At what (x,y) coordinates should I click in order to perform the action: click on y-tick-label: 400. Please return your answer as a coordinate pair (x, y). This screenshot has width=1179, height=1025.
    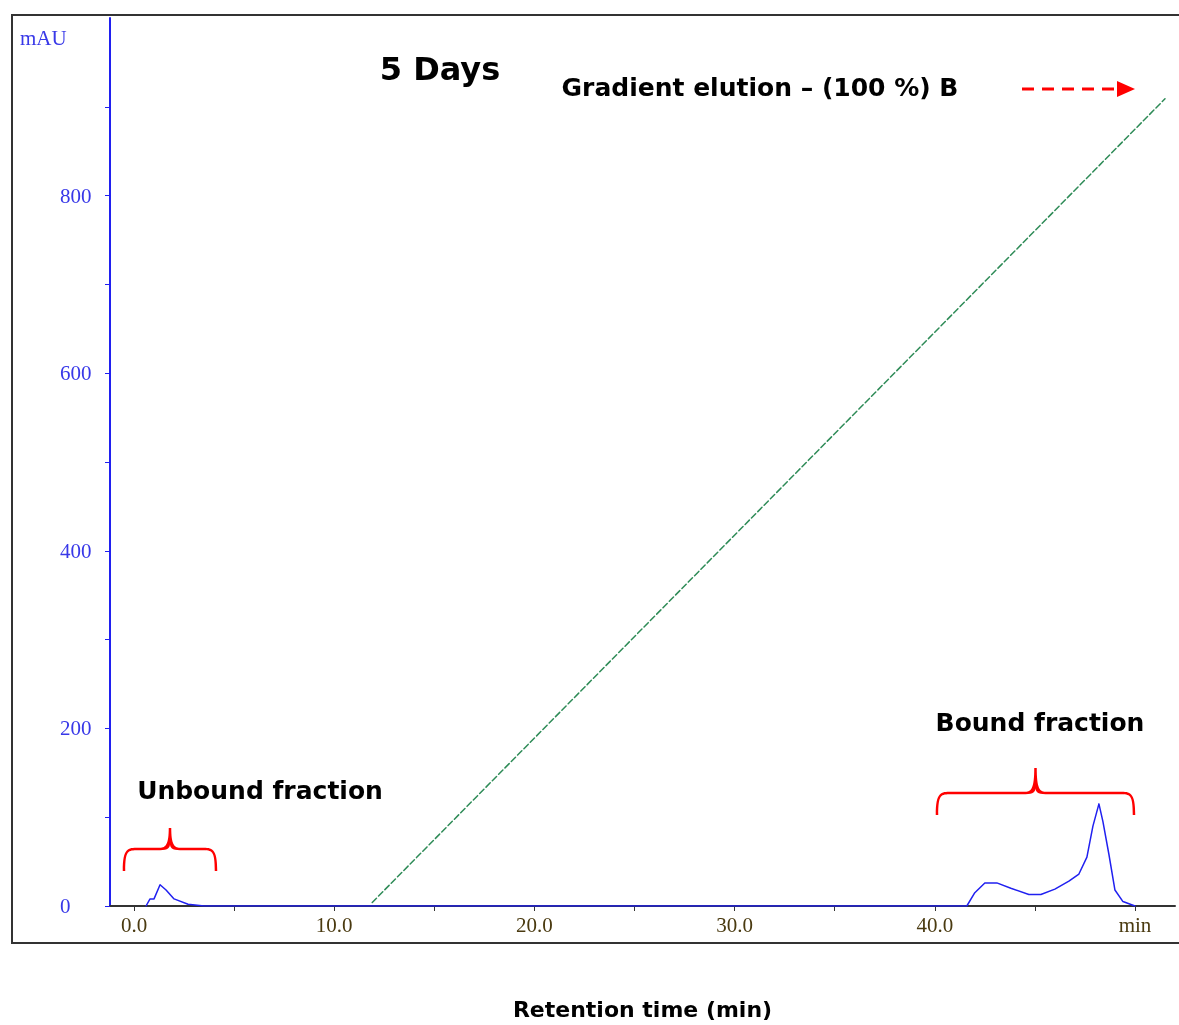
    Looking at the image, I should click on (76, 550).